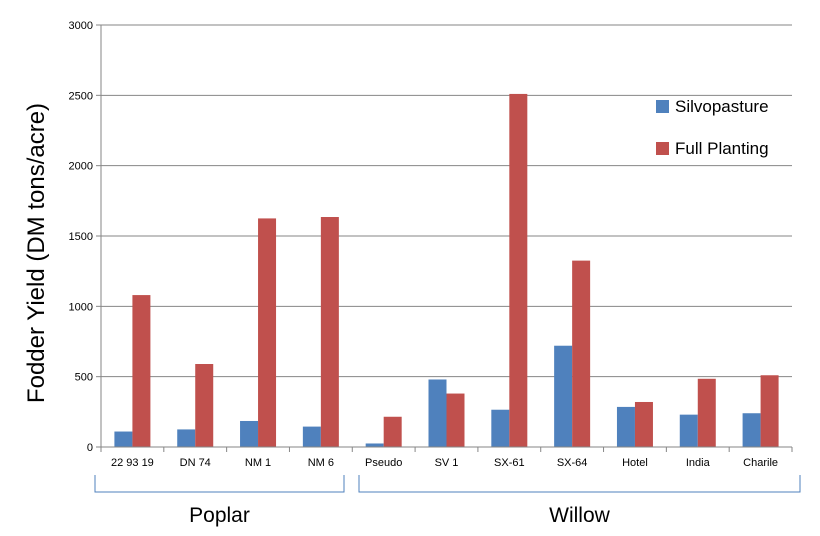 The width and height of the screenshot is (820, 536). I want to click on y-tick-label: 0, so click(90, 448).